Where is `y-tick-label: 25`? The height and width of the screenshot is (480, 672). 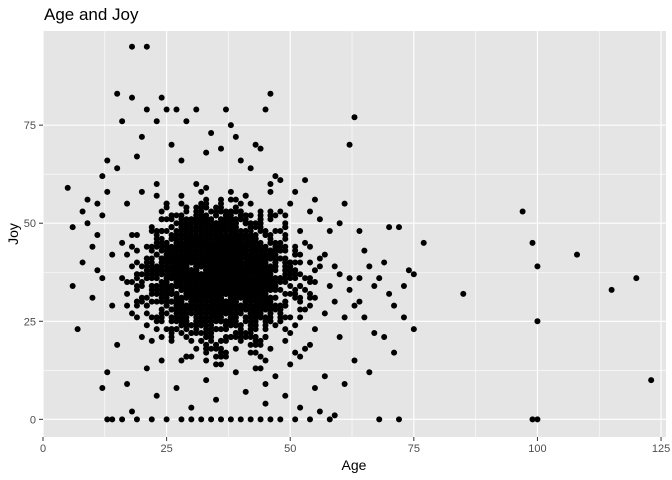
y-tick-label: 25 is located at coordinates (30, 322).